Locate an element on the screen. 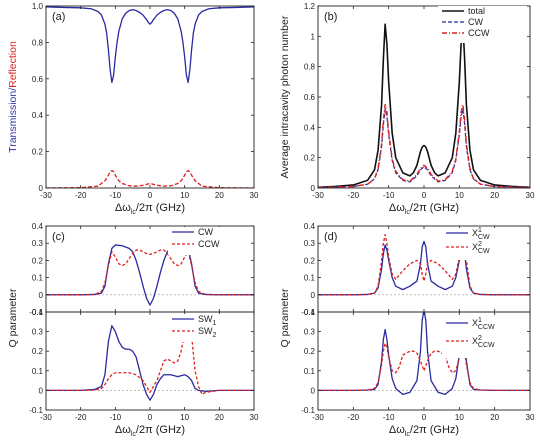 This screenshot has height=440, width=540. legend-label: X2 CW is located at coordinates (481, 248).